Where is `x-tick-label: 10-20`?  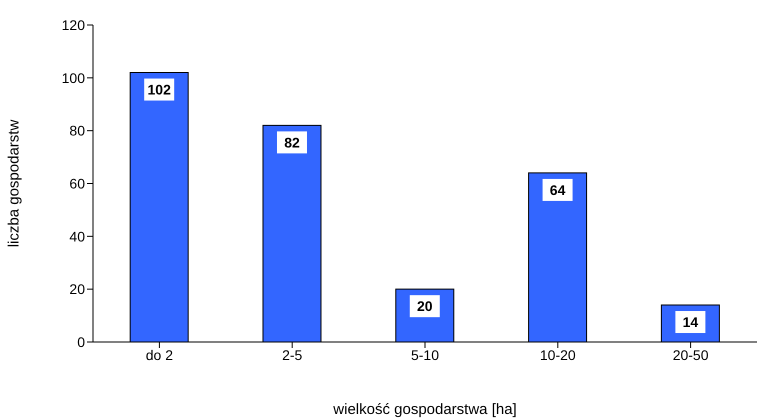
x-tick-label: 10-20 is located at coordinates (558, 354).